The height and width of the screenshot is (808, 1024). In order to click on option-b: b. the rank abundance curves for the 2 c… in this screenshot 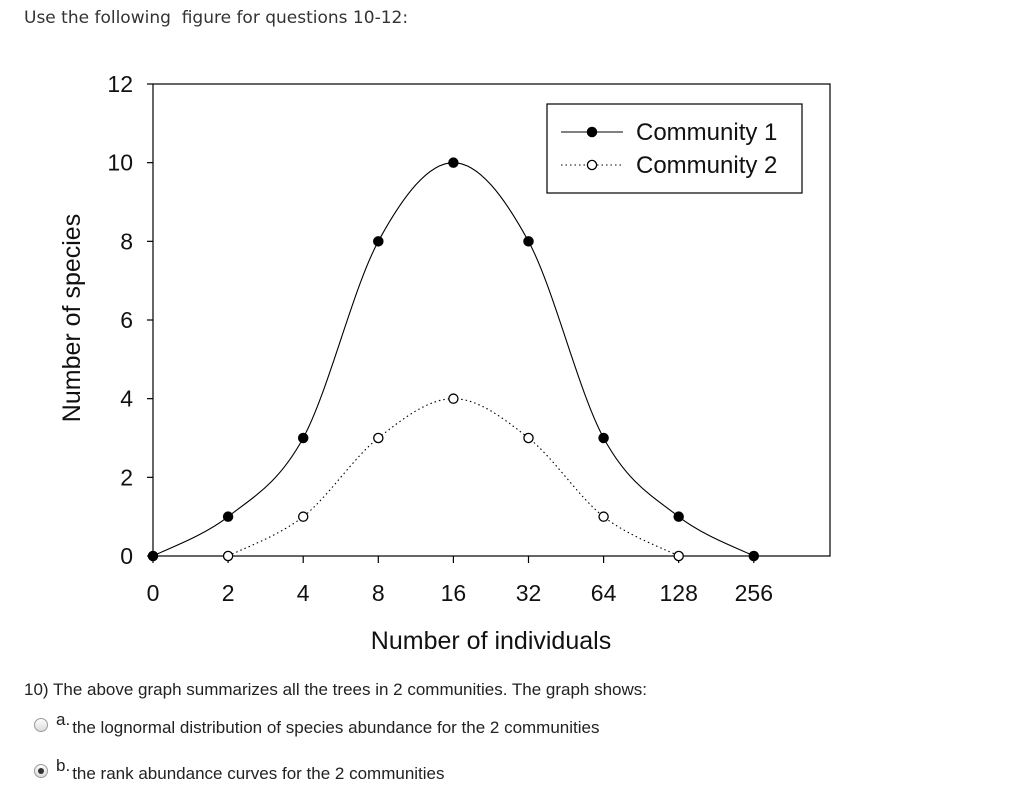, I will do `click(239, 769)`.